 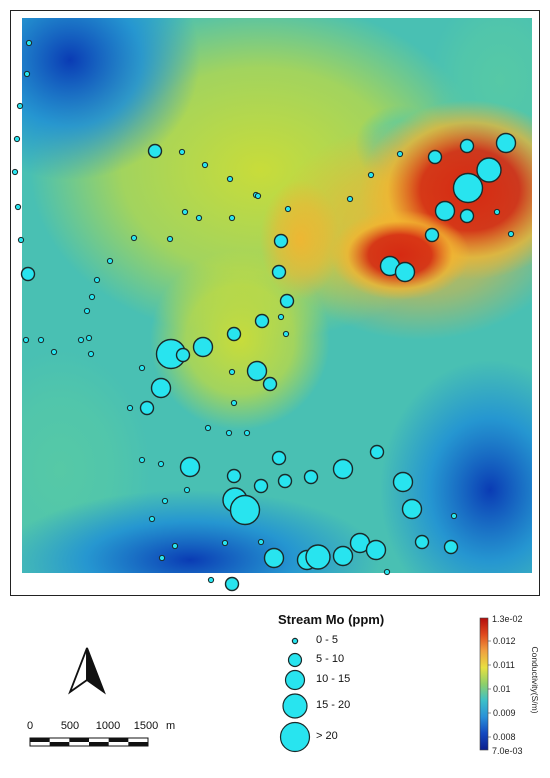 I want to click on scale-tick-label: 1500, so click(x=146, y=726).